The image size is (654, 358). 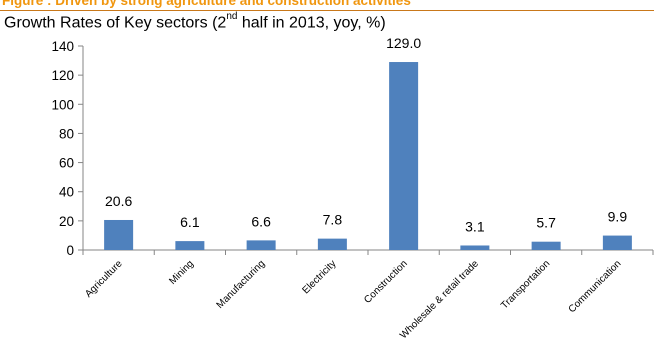 What do you see at coordinates (190, 222) in the screenshot?
I see `data-label-1: 6.1` at bounding box center [190, 222].